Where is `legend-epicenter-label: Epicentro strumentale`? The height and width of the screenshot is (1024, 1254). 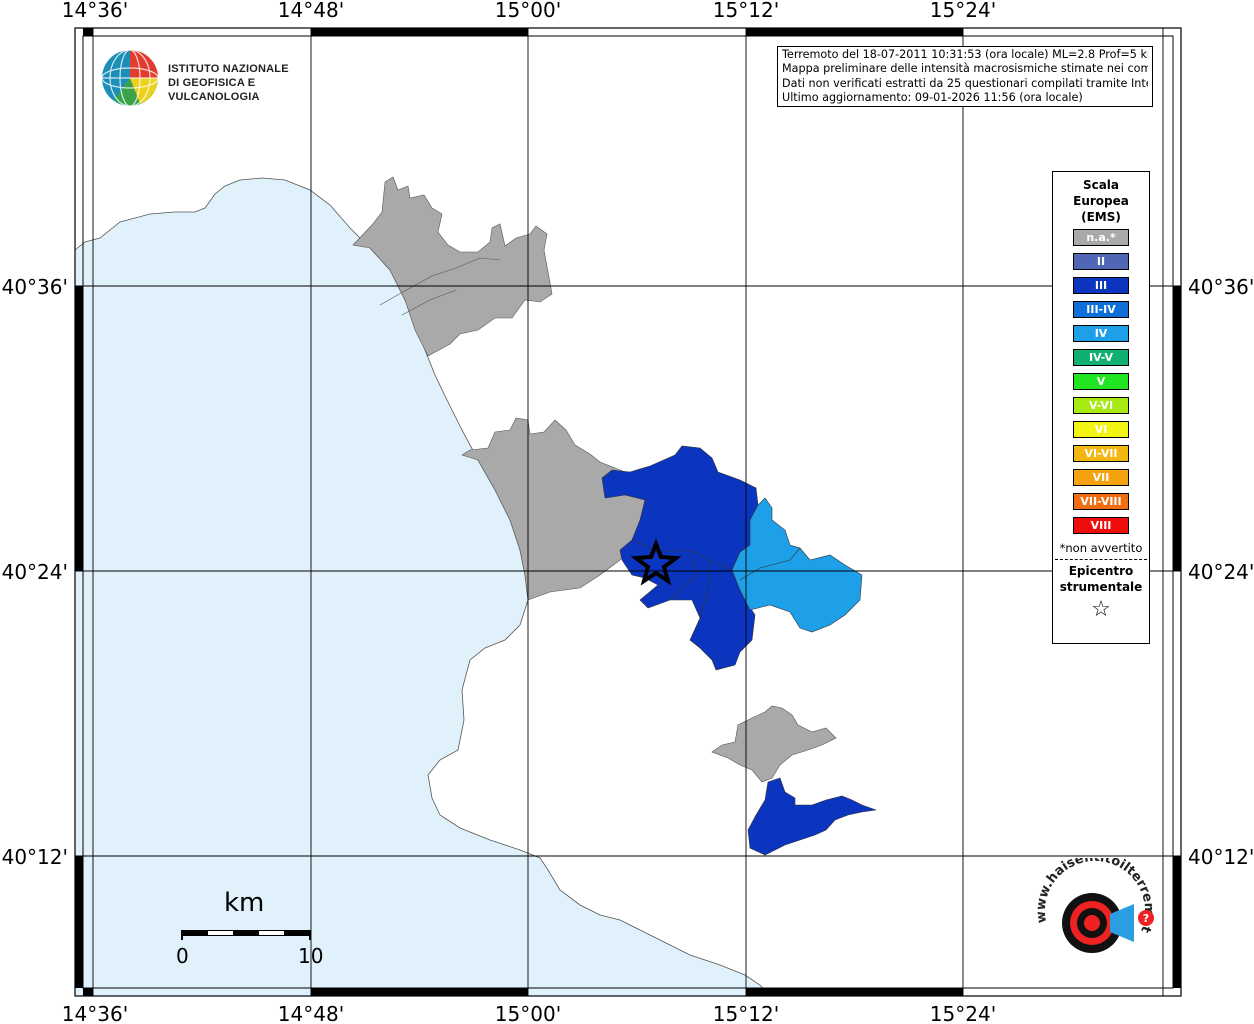
legend-epicenter-label: Epicentro strumentale is located at coordinates (1101, 579).